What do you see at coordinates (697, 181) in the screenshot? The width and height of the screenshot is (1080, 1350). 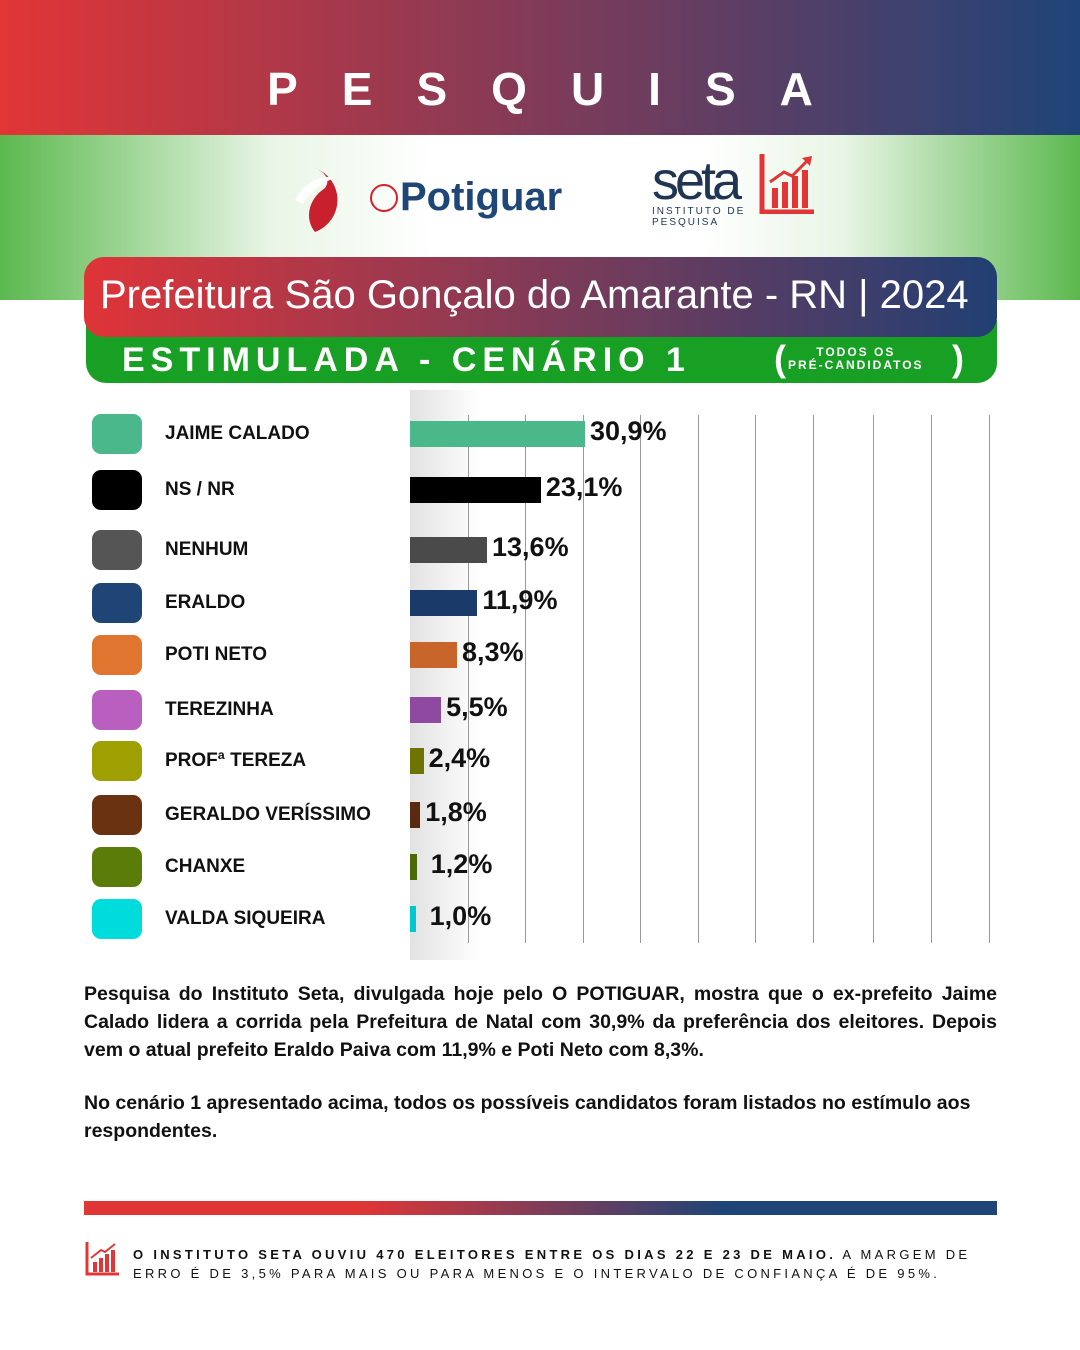 I see `seta-logo-text: seta` at bounding box center [697, 181].